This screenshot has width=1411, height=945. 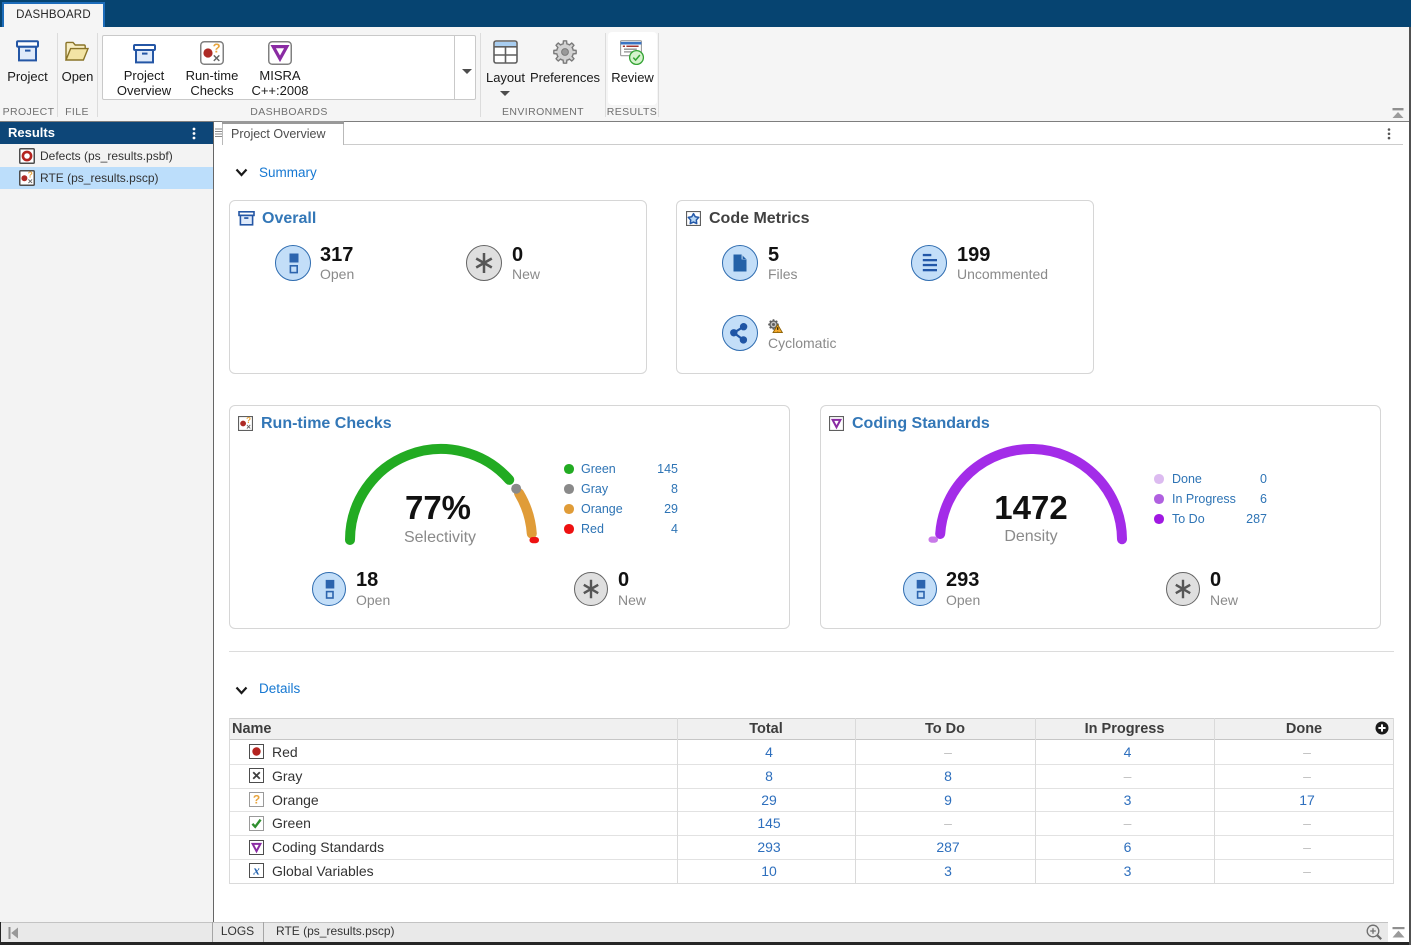 I want to click on svg-text: x, so click(x=256, y=870).